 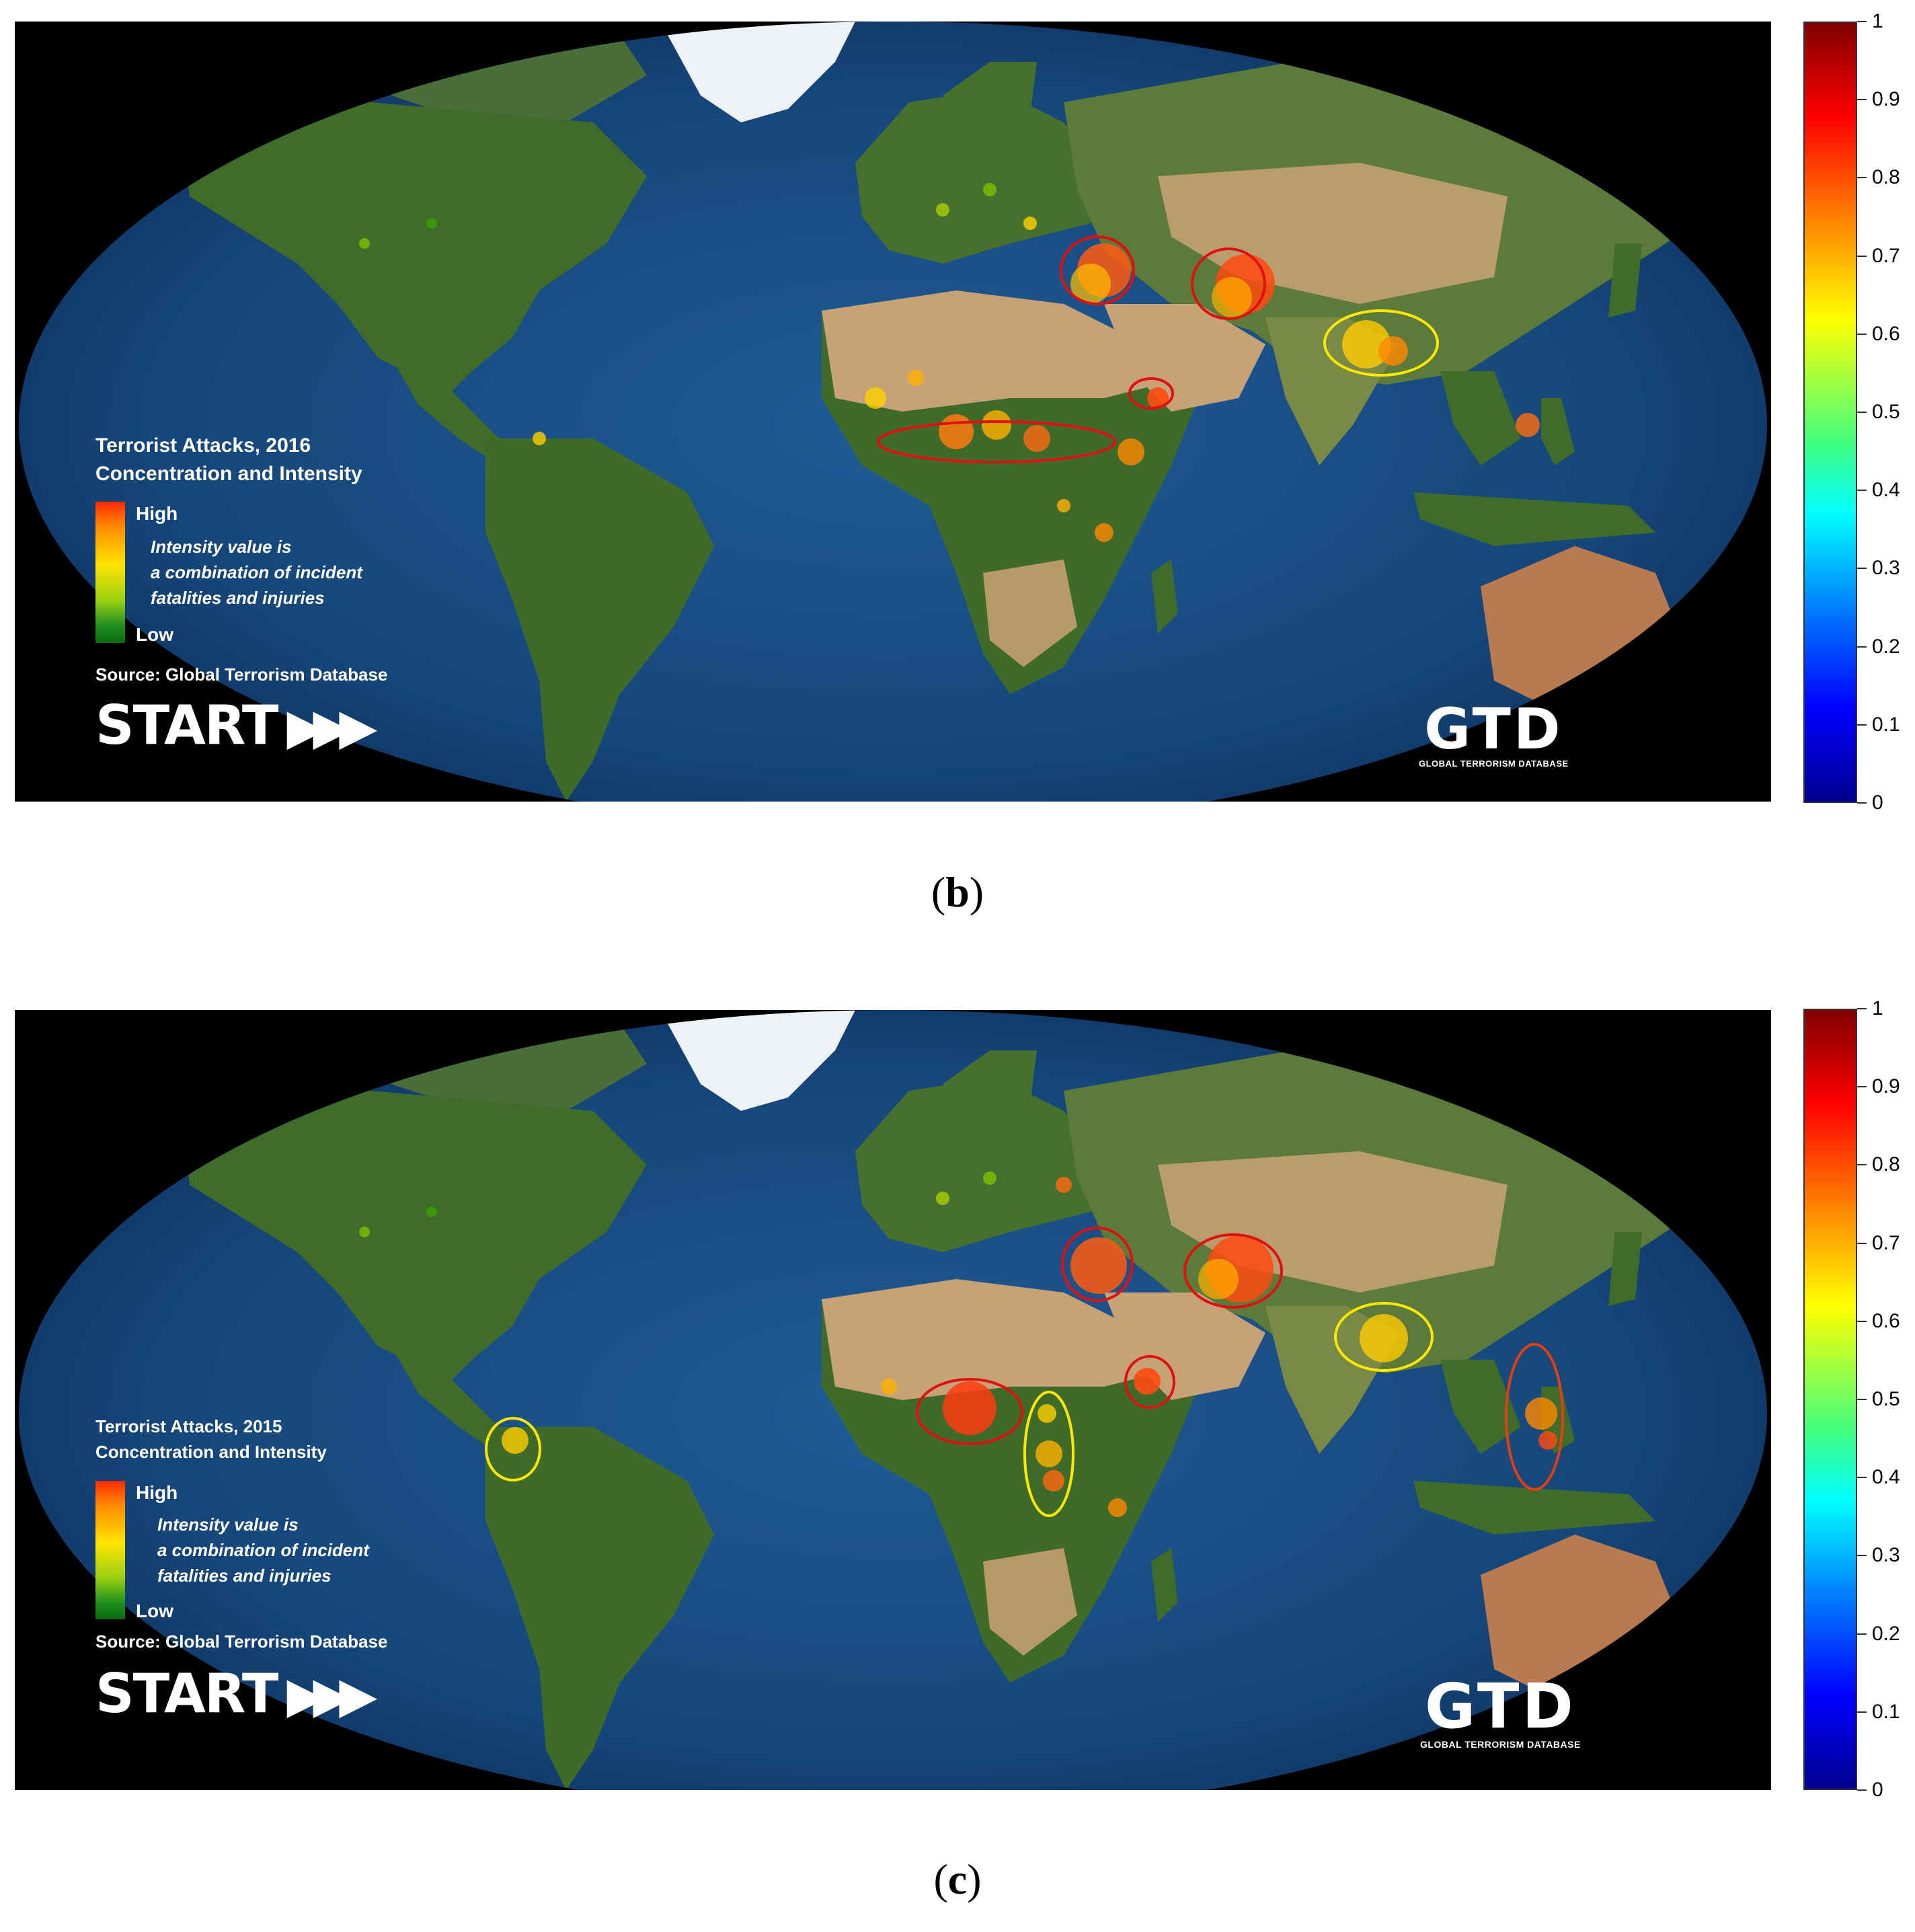 What do you see at coordinates (1830, 1399) in the screenshot?
I see `colorbar-c` at bounding box center [1830, 1399].